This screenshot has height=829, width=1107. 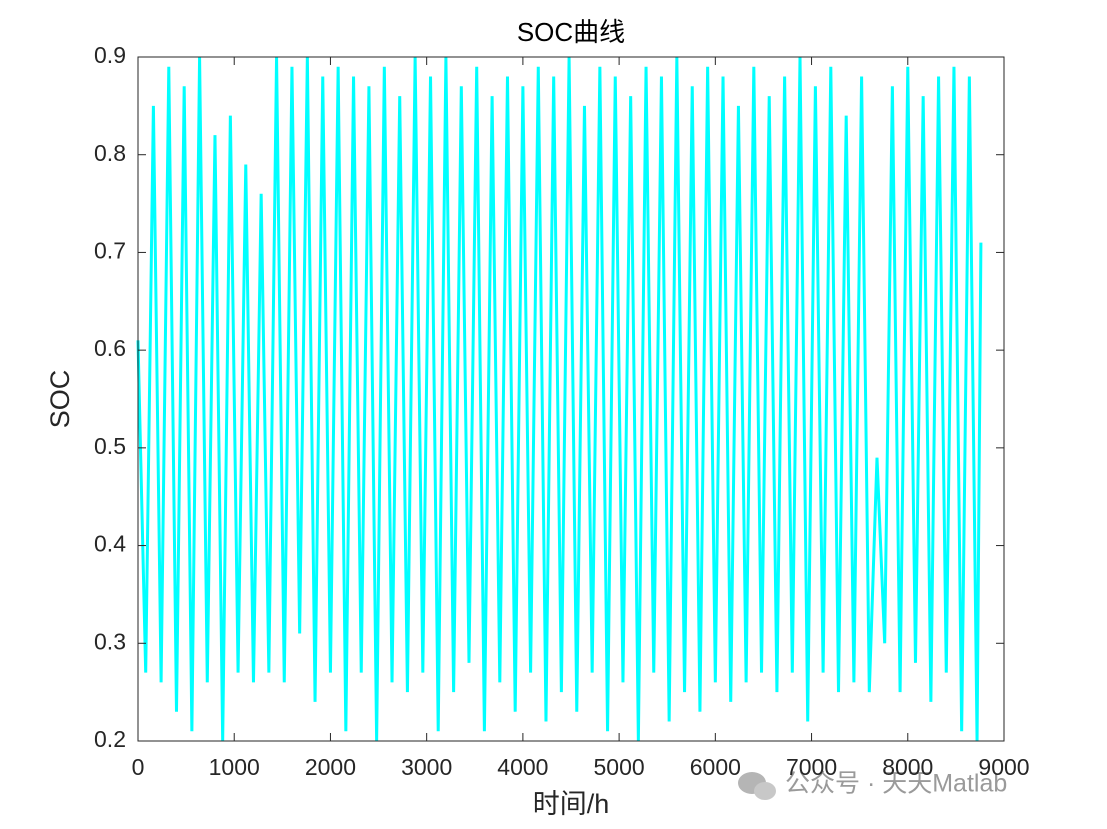 What do you see at coordinates (811, 767) in the screenshot?
I see `x-tick-label: 7000` at bounding box center [811, 767].